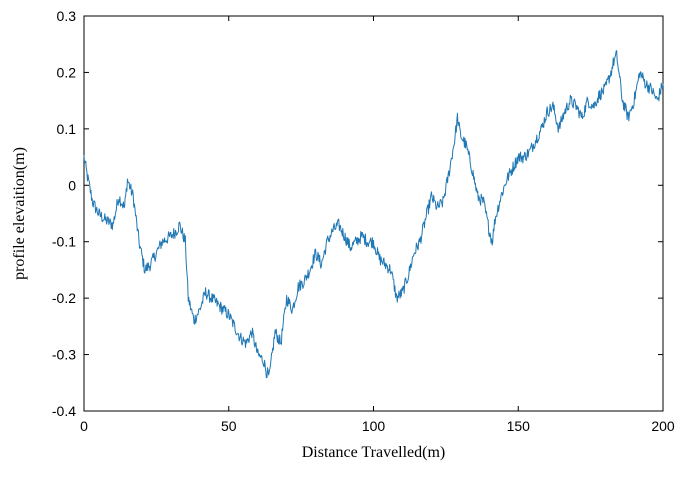  I want to click on y-tick-label: -0.3, so click(64, 355).